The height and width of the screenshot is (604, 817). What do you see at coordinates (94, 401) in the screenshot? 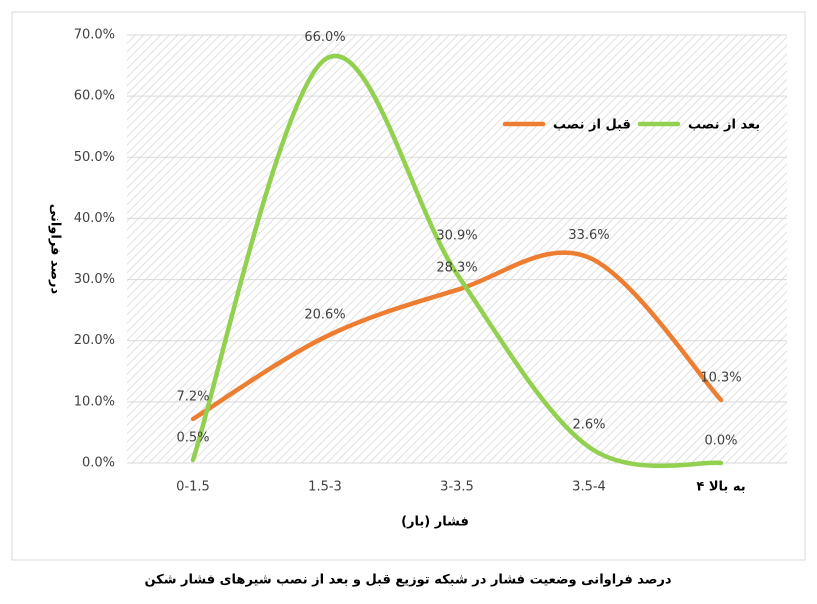
I see `y-tick-label: 10.0%` at bounding box center [94, 401].